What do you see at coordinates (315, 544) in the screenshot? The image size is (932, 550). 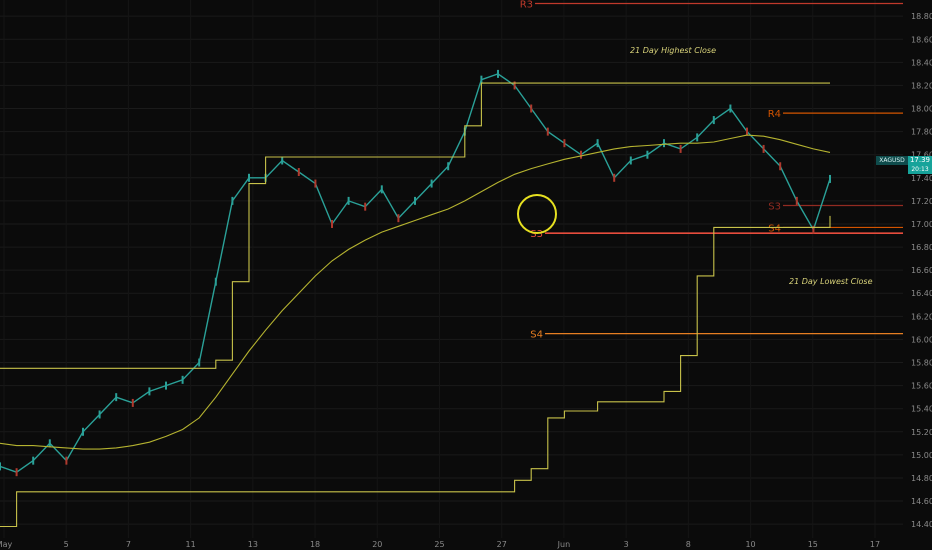 I see `x-tick-label: 18` at bounding box center [315, 544].